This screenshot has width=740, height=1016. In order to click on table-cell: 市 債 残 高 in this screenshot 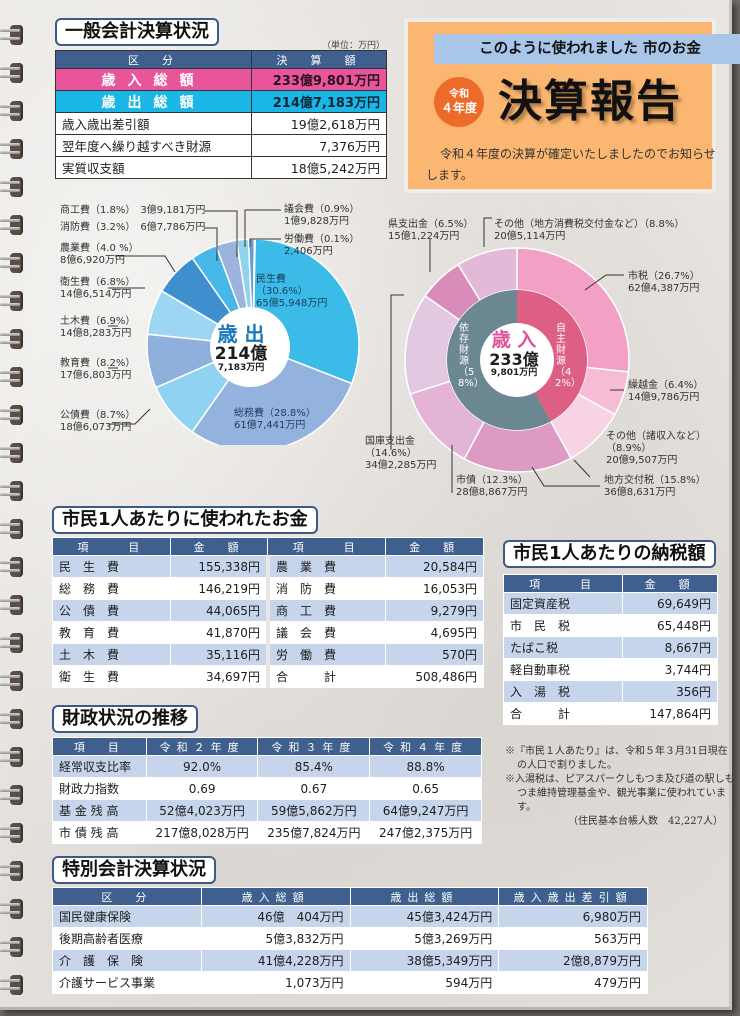, I will do `click(99, 832)`.